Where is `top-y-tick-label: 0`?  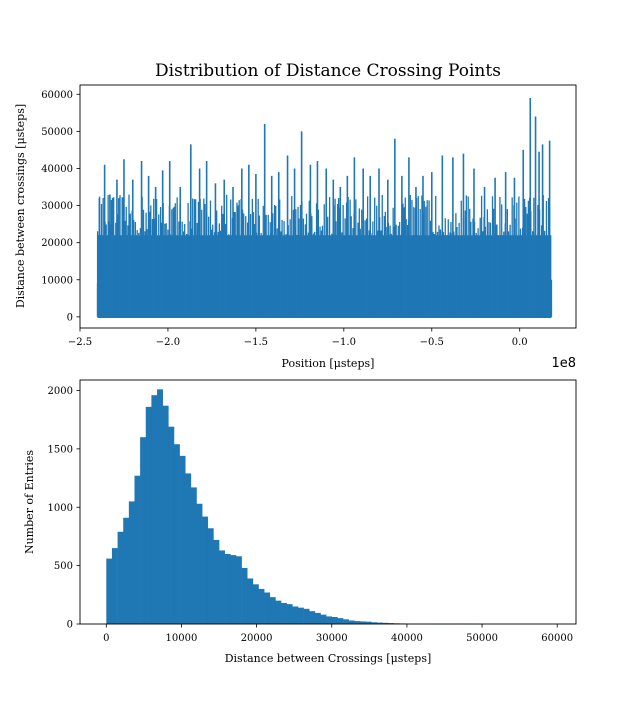
top-y-tick-label: 0 is located at coordinates (70, 317).